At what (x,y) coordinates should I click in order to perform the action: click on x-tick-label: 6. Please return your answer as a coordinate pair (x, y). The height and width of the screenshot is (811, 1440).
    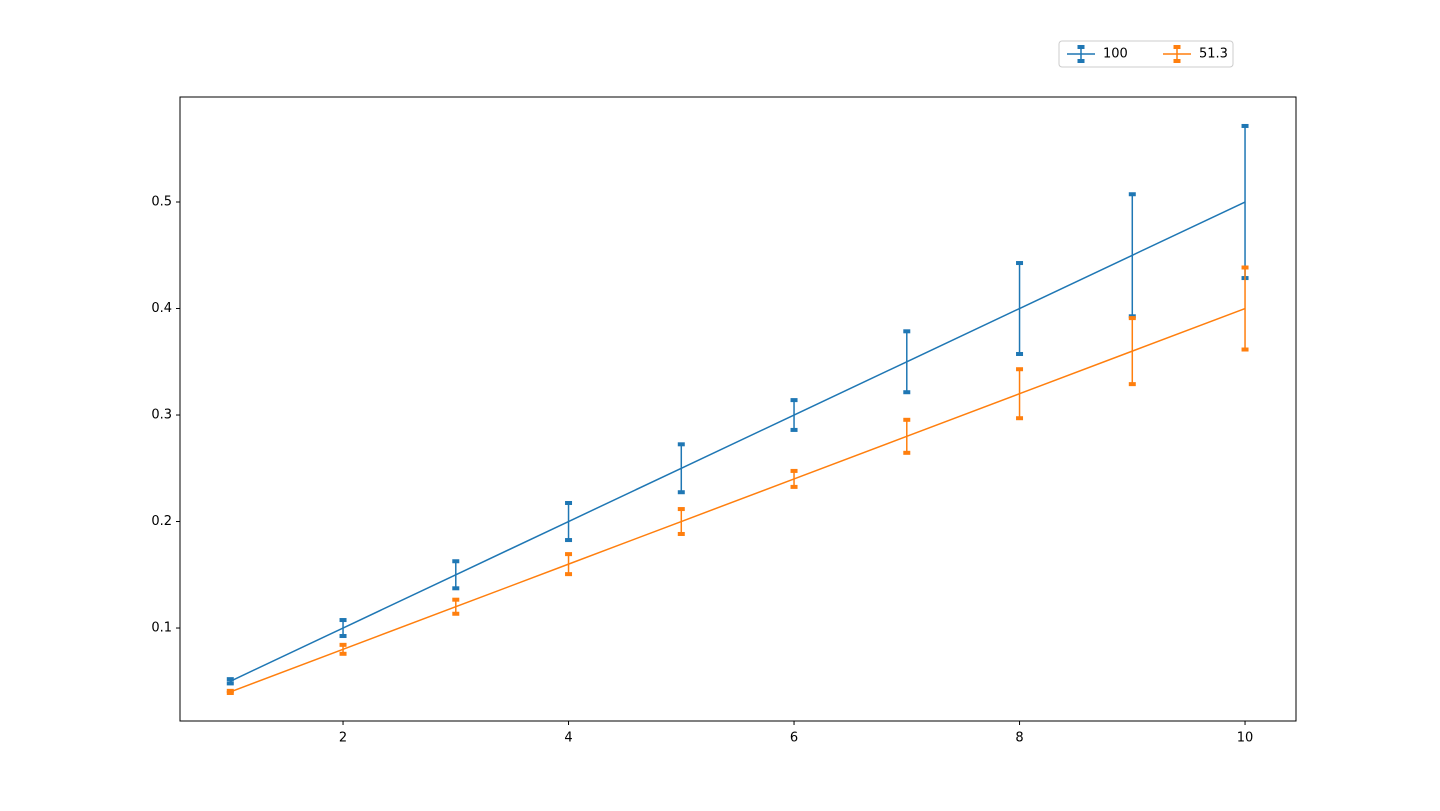
    Looking at the image, I should click on (794, 738).